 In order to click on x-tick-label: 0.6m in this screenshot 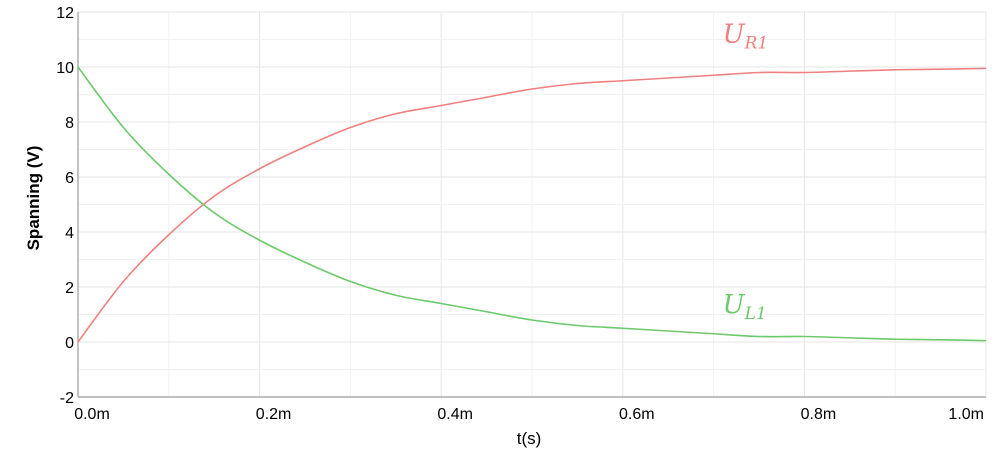, I will do `click(637, 414)`.